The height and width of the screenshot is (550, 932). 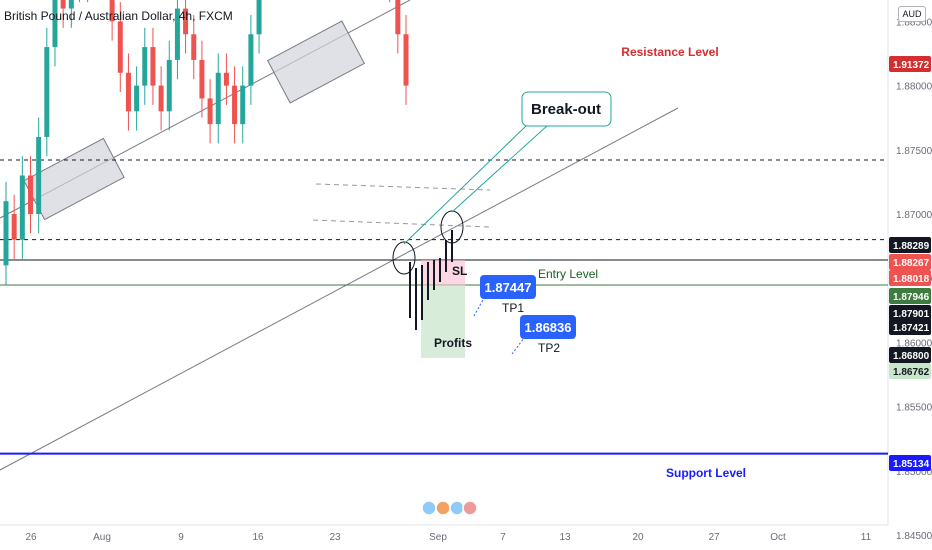 I want to click on x-tick-label: Sep, so click(x=438, y=537).